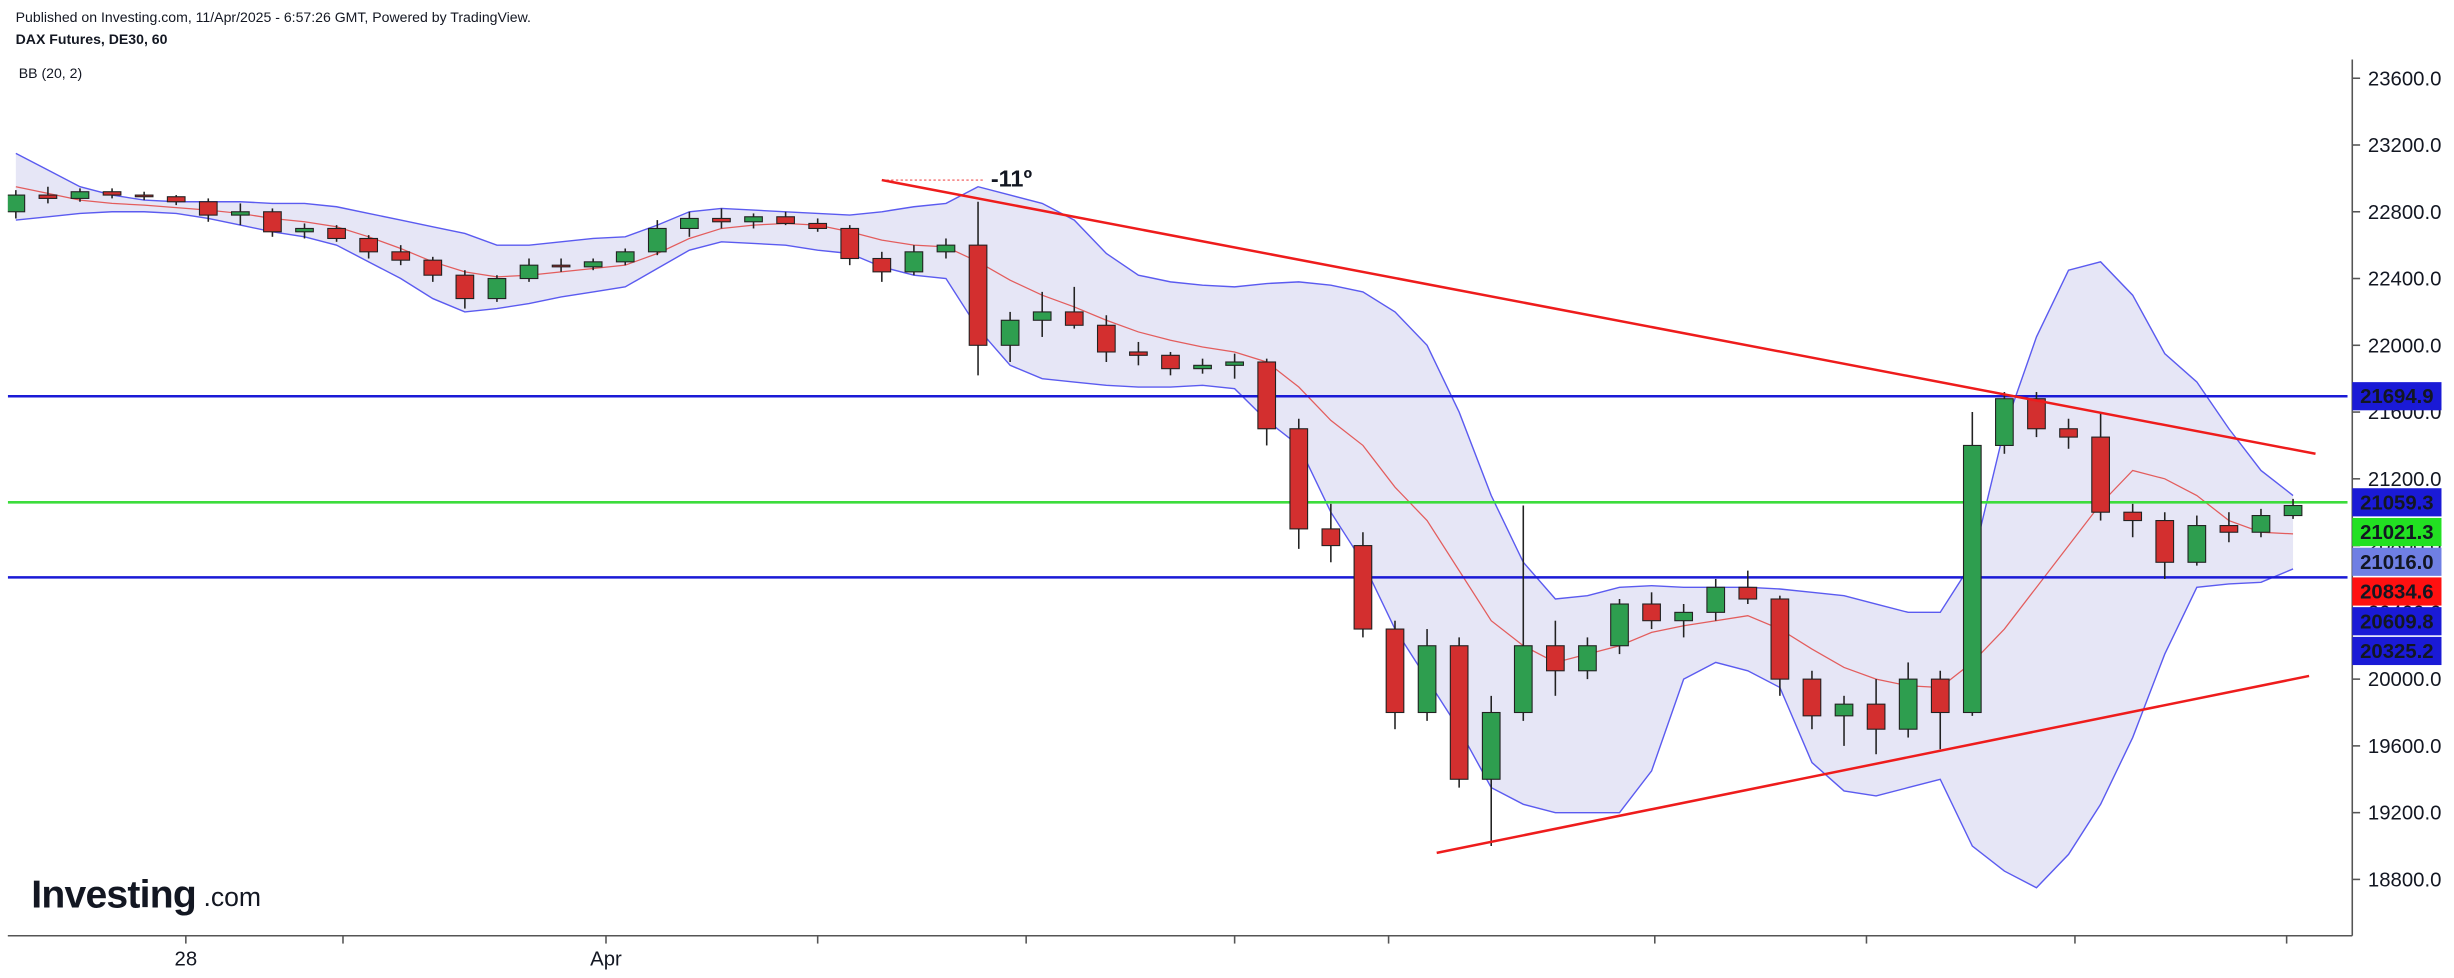 Image resolution: width=2454 pixels, height=978 pixels. What do you see at coordinates (2404, 480) in the screenshot?
I see `y-tick-label: 21200.0` at bounding box center [2404, 480].